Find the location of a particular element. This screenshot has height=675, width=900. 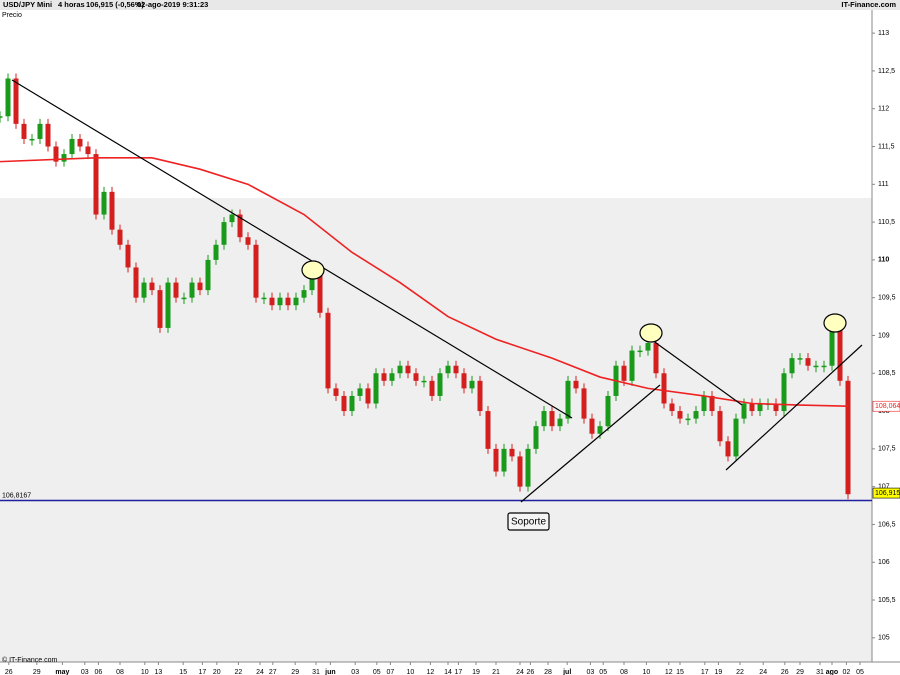

quote: 106,915 (-0,56%) is located at coordinates (115, 4).